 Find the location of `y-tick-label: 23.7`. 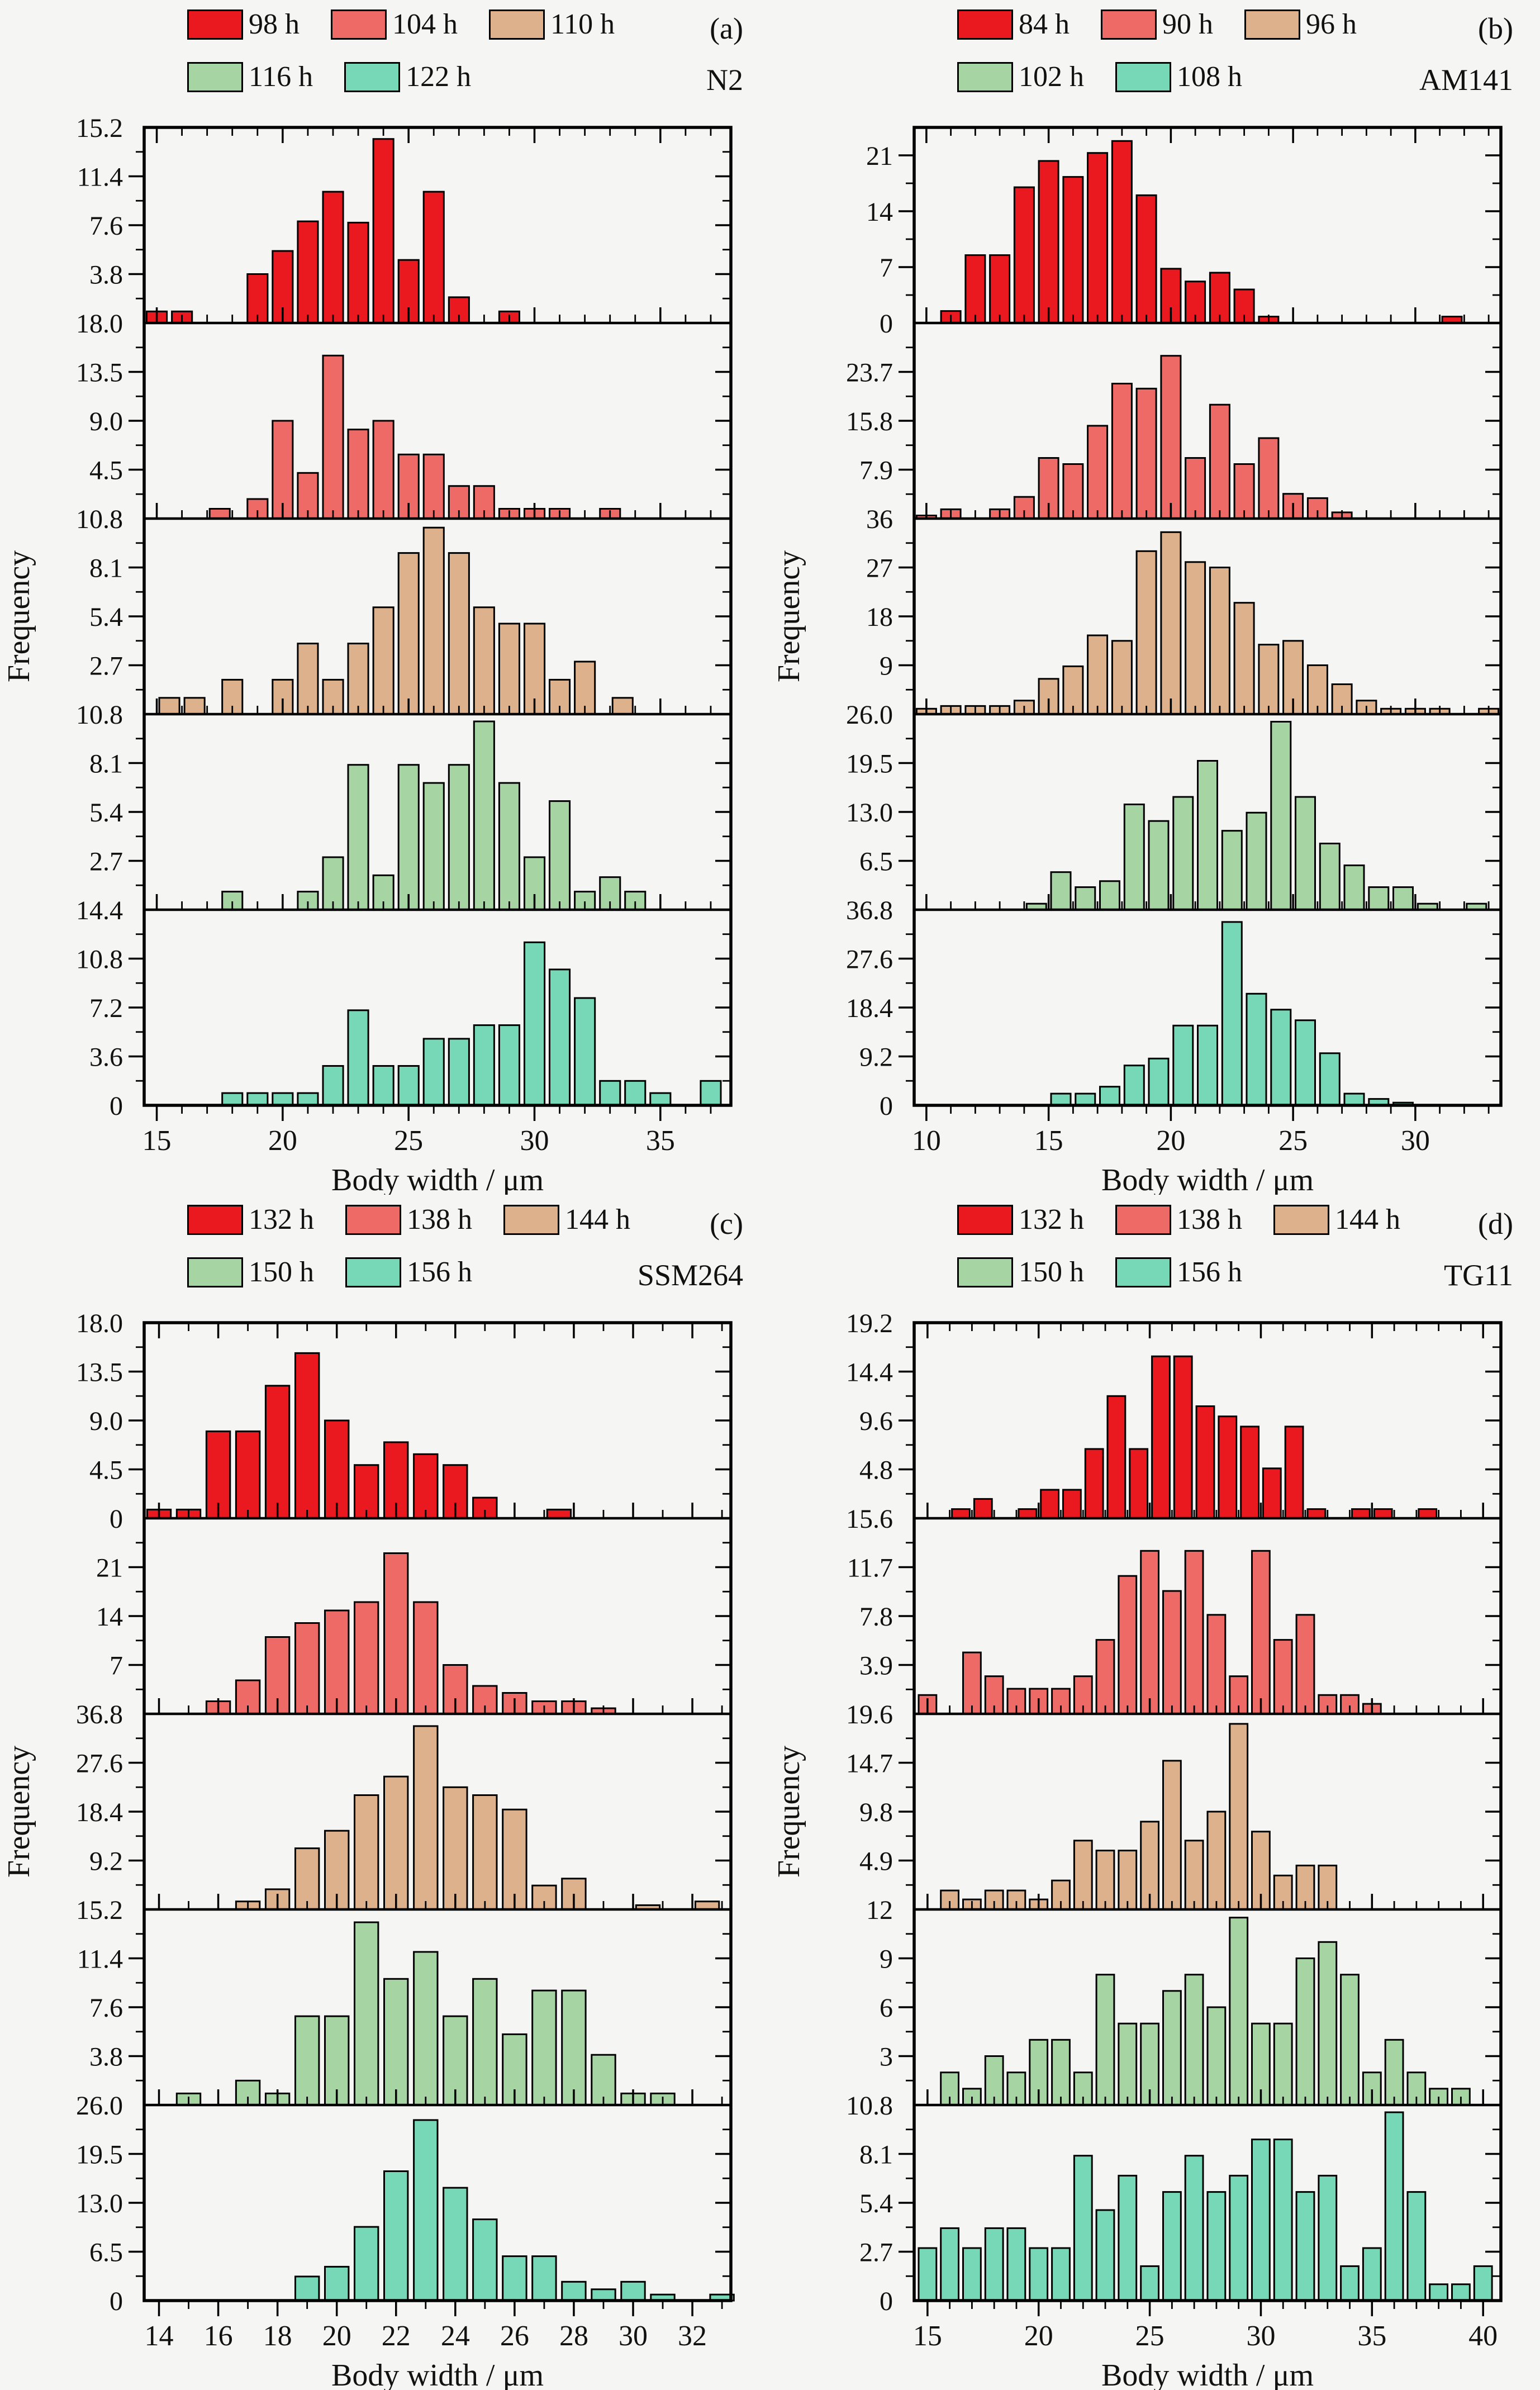

y-tick-label: 23.7 is located at coordinates (870, 373).